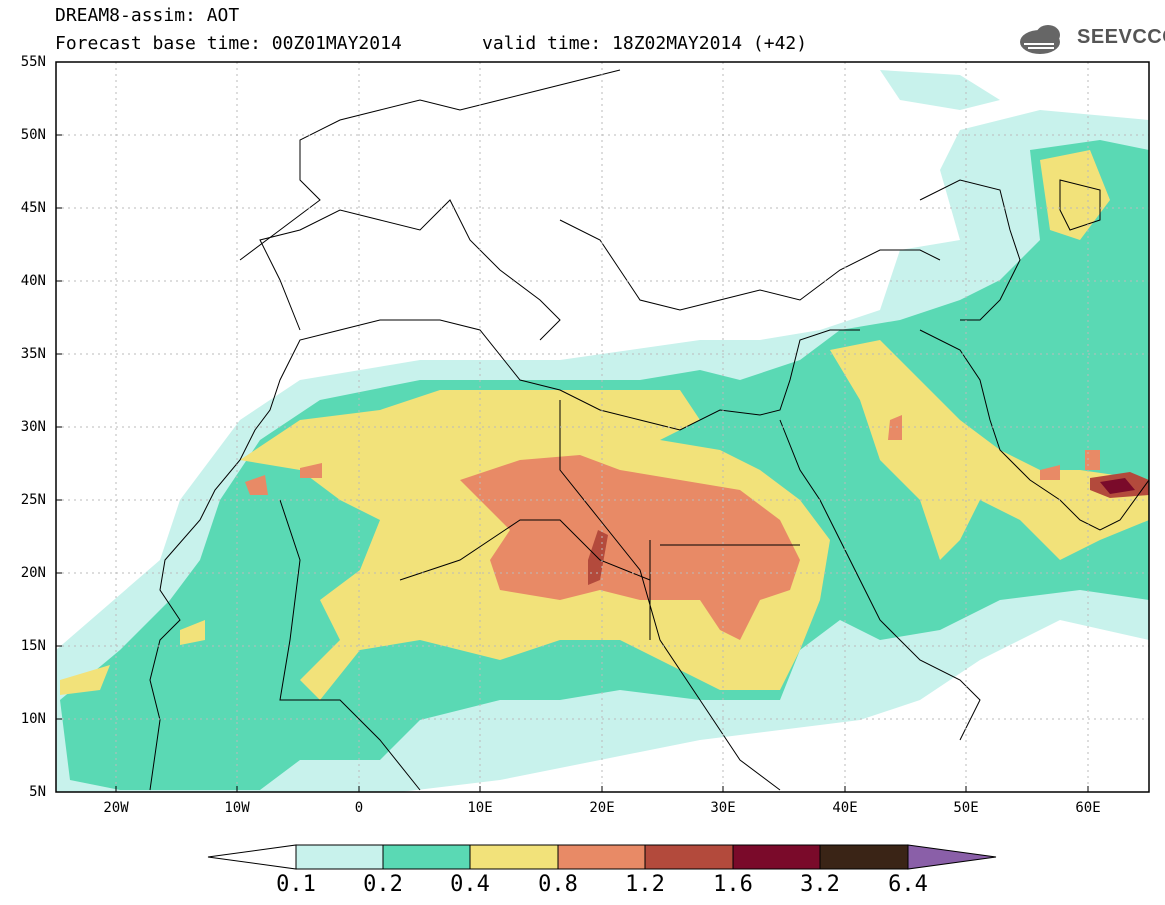  What do you see at coordinates (908, 884) in the screenshot?
I see `colorbar-label: 6.4` at bounding box center [908, 884].